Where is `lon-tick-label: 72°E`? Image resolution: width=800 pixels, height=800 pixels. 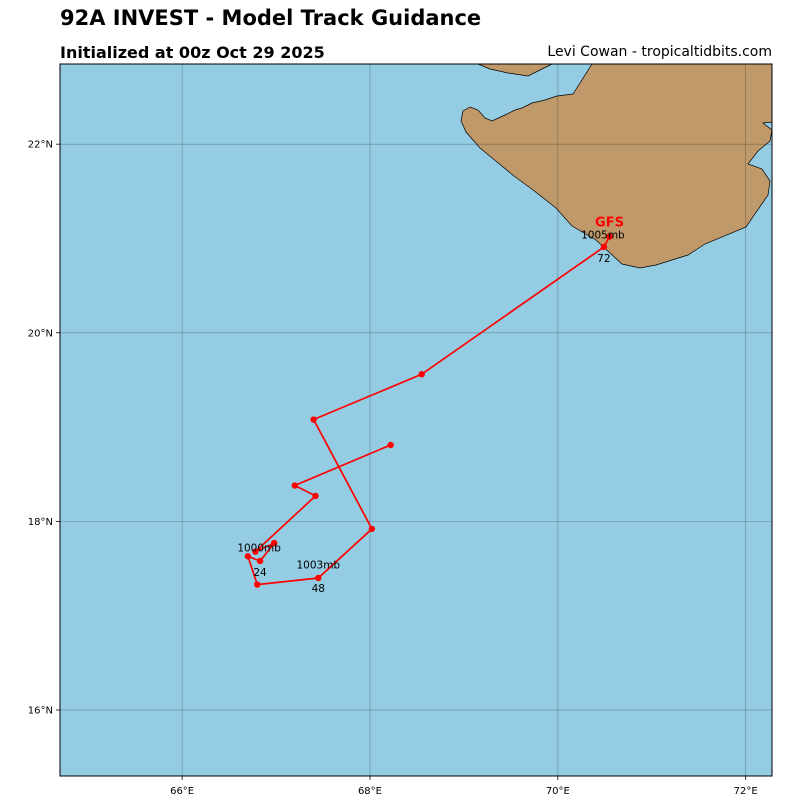 lon-tick-label: 72°E is located at coordinates (746, 791).